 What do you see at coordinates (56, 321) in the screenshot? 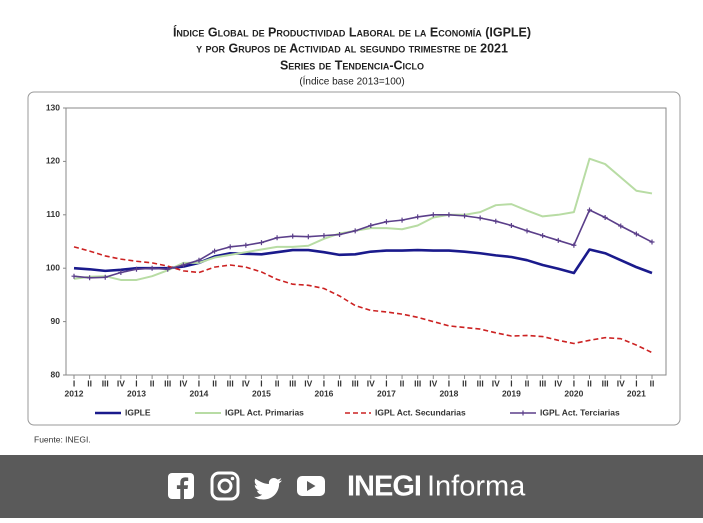
I see `y-tick-label: 90` at bounding box center [56, 321].